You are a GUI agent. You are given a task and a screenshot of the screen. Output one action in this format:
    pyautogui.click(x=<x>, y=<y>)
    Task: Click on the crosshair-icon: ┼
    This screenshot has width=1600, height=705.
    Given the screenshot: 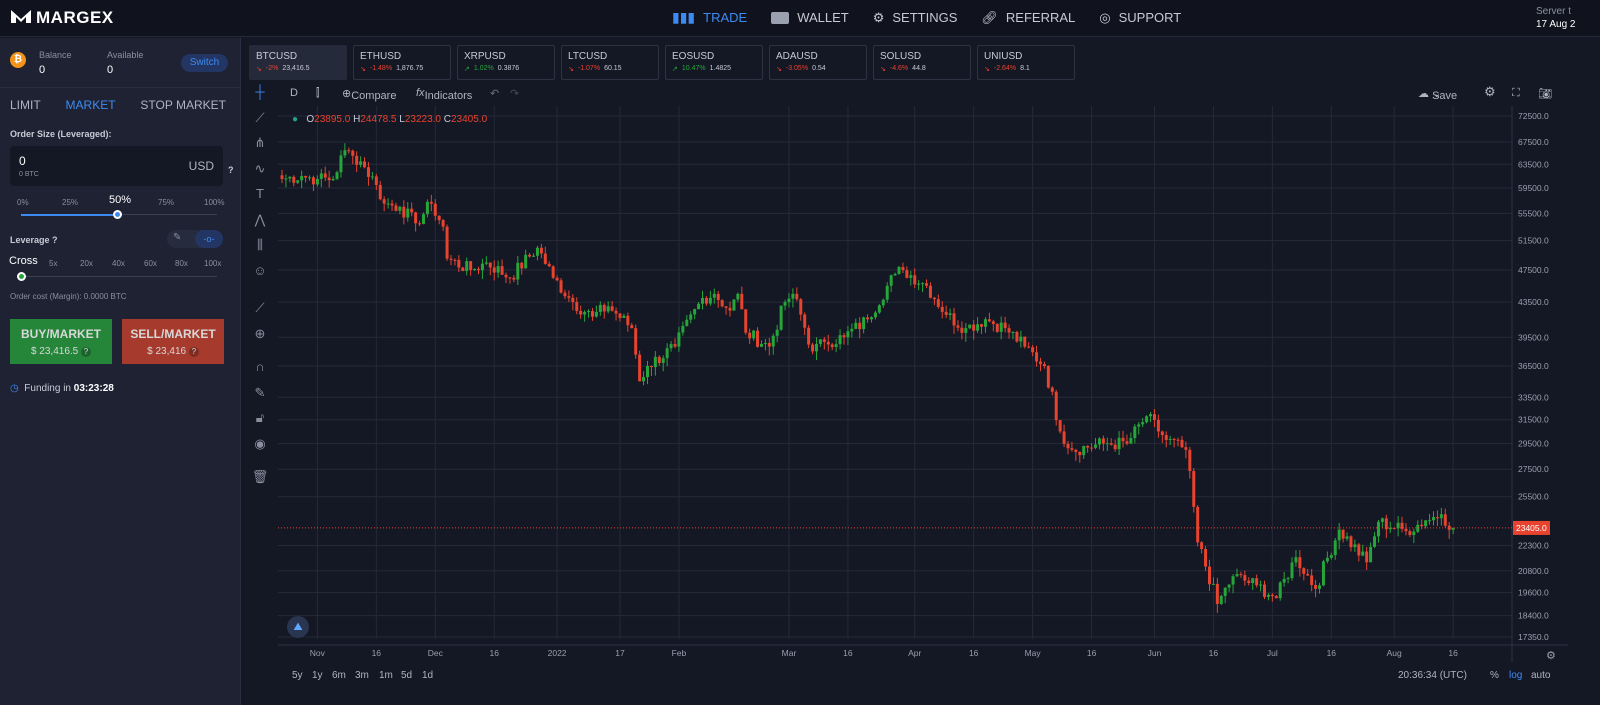 What is the action you would take?
    pyautogui.click(x=260, y=91)
    